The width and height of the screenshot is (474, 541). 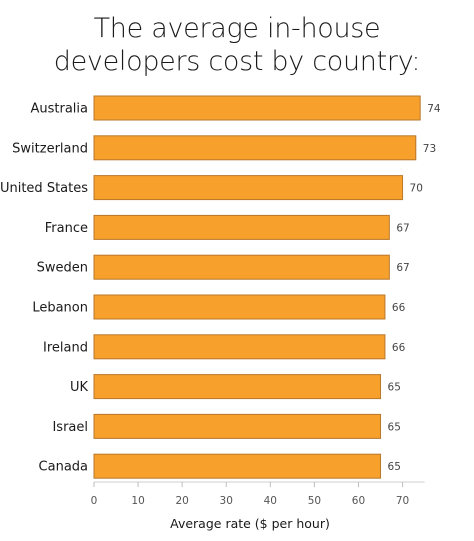 What do you see at coordinates (257, 108) in the screenshot?
I see `bar-australia` at bounding box center [257, 108].